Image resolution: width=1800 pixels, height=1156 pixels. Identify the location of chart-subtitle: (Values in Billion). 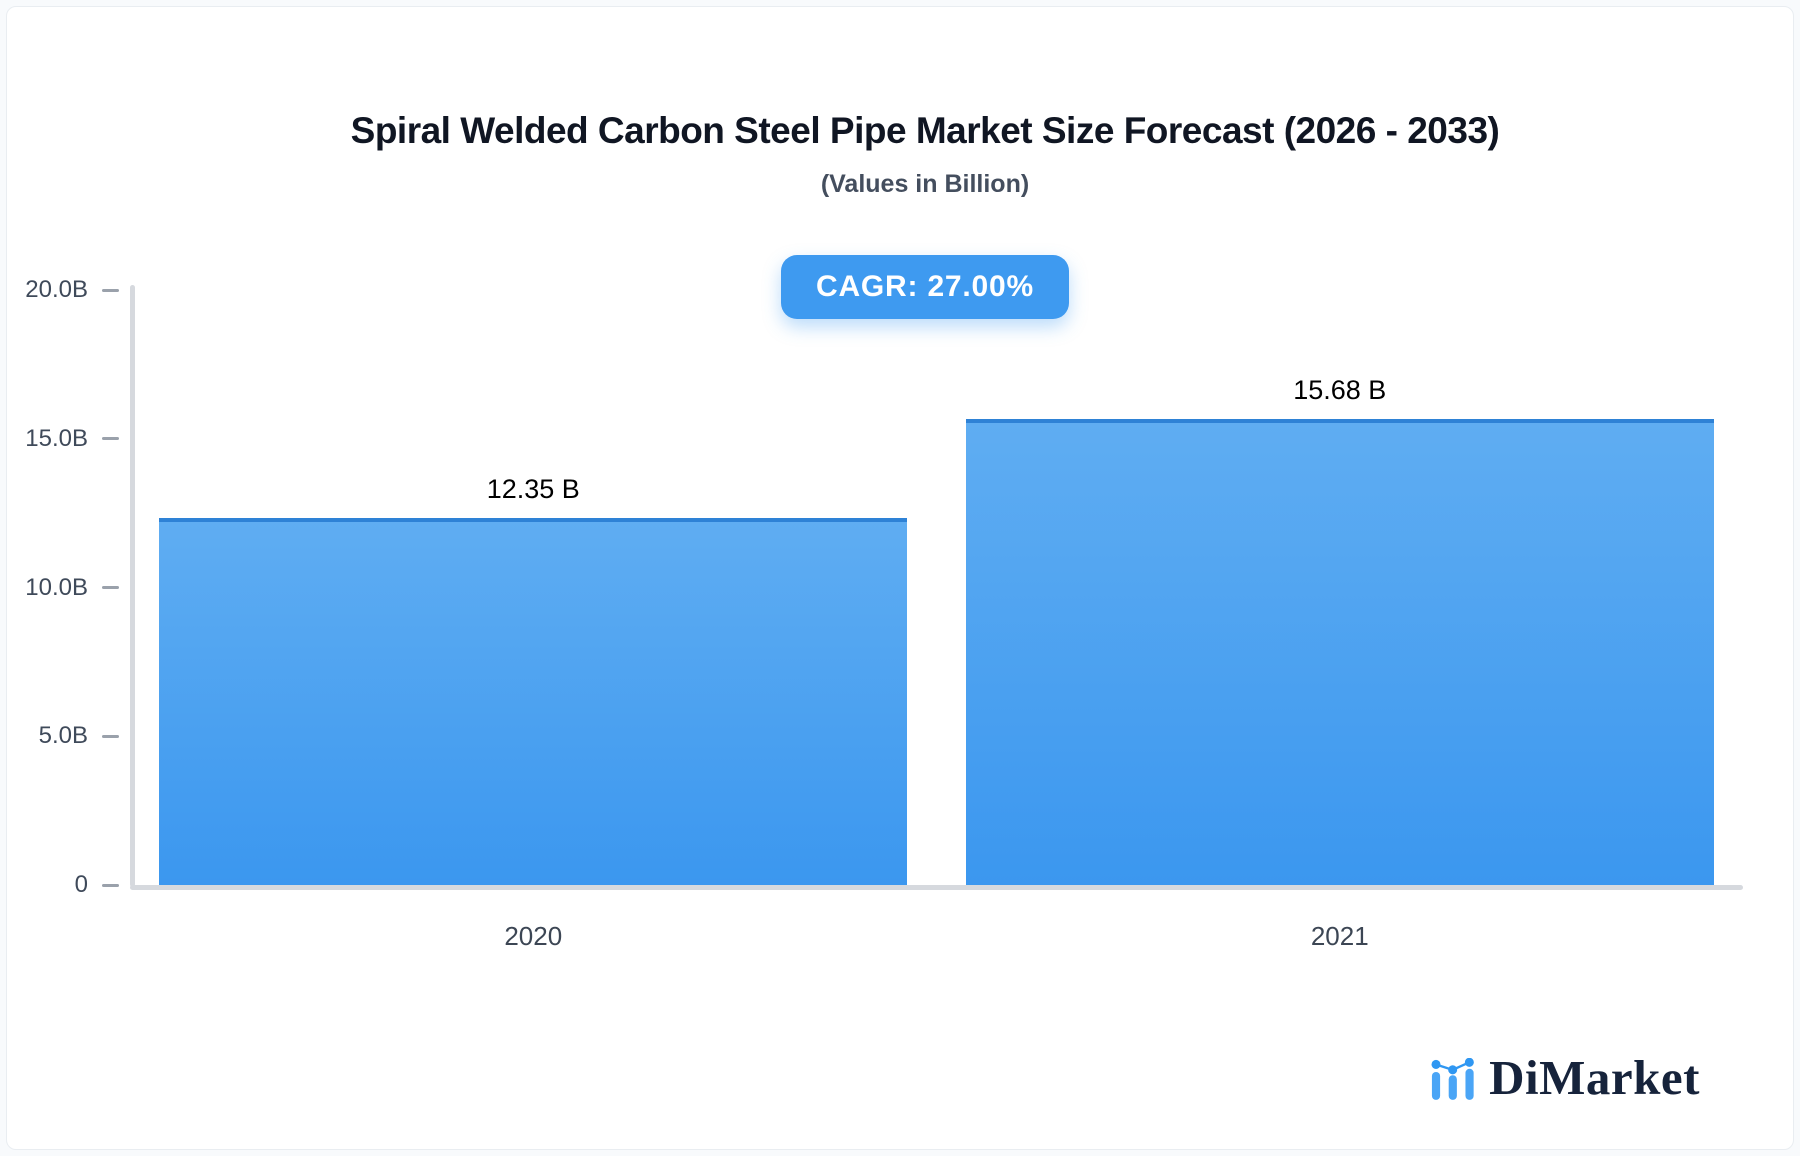
(925, 184).